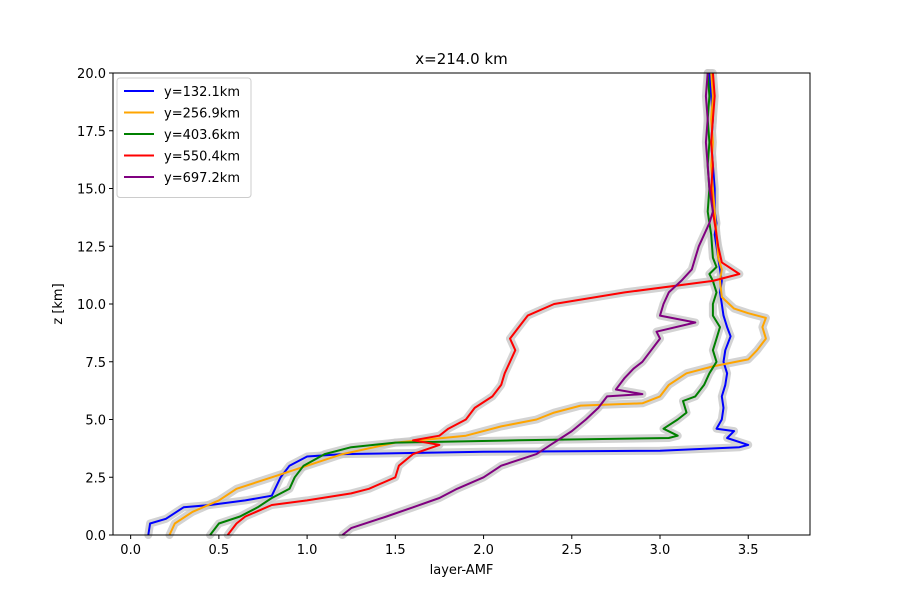  I want to click on legend-box, so click(184, 137).